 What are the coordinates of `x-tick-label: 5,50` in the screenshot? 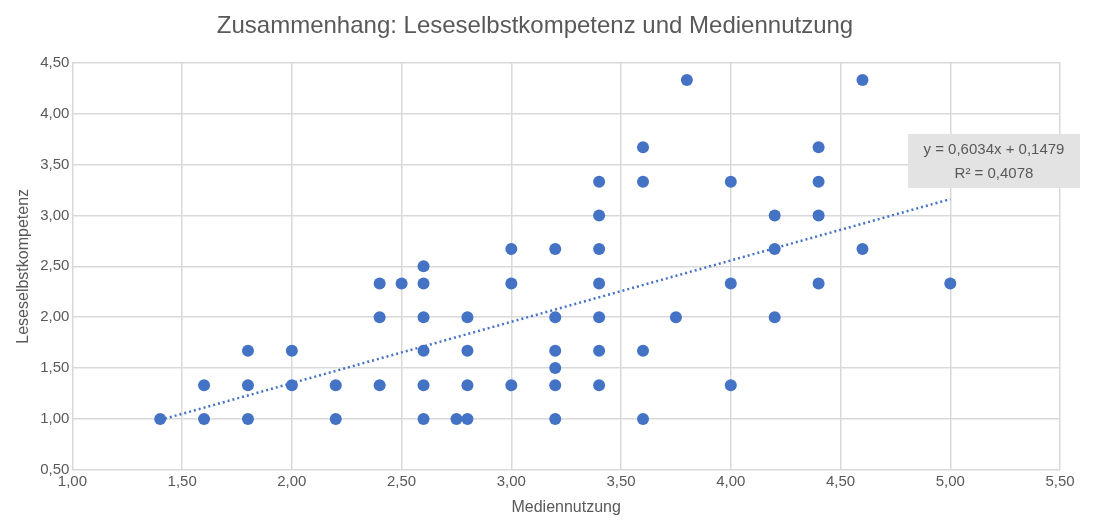 It's located at (1060, 480).